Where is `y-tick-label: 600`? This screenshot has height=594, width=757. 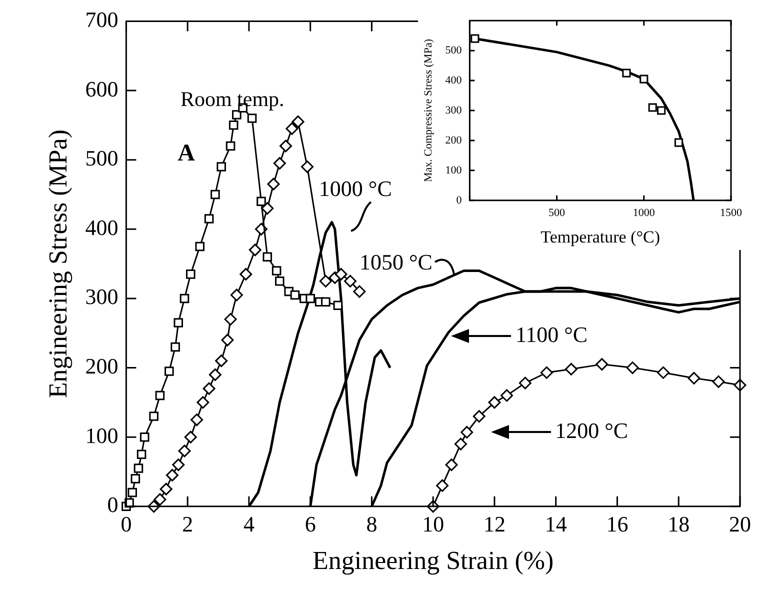 y-tick-label: 600 is located at coordinates (101, 89).